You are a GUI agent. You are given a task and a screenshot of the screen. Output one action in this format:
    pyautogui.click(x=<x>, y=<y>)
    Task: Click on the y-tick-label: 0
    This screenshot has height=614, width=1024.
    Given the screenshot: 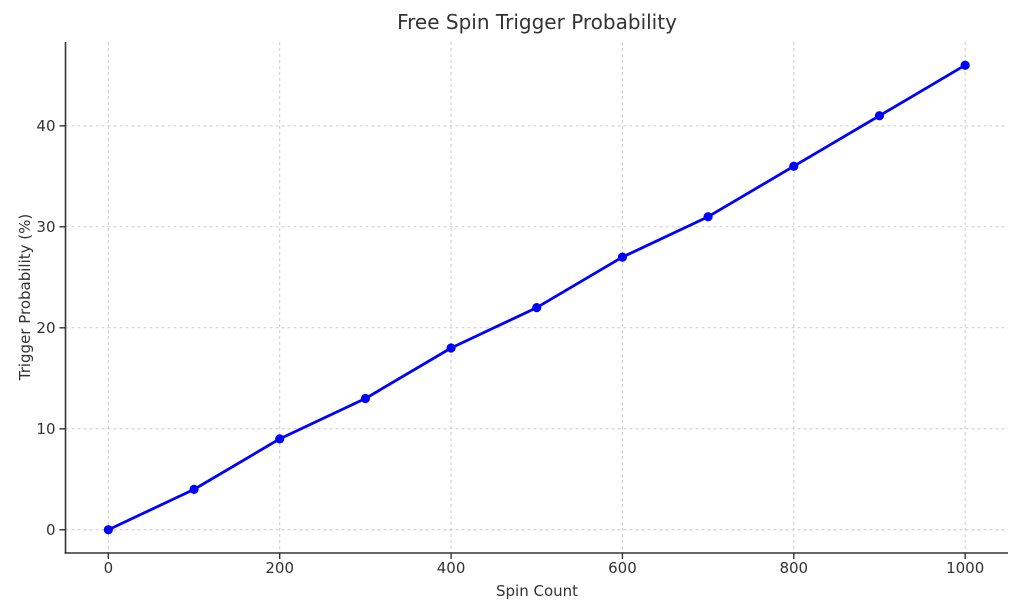 What is the action you would take?
    pyautogui.click(x=51, y=530)
    